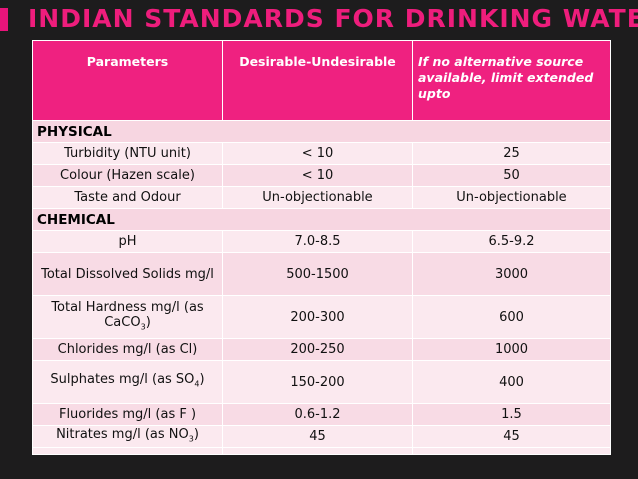 The width and height of the screenshot is (638, 479). I want to click on parameter-cell: Sulphates mg/l (as SO4), so click(127, 382).